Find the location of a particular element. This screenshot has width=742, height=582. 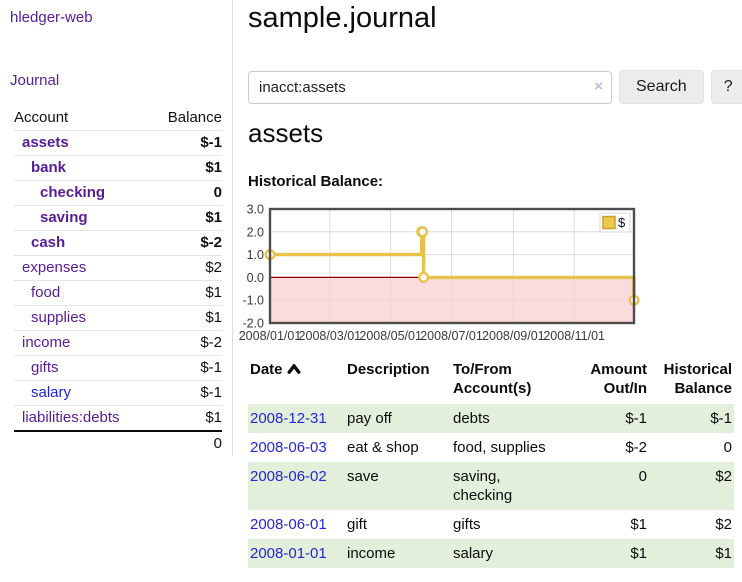

account-row: saving $1 is located at coordinates (118, 218).